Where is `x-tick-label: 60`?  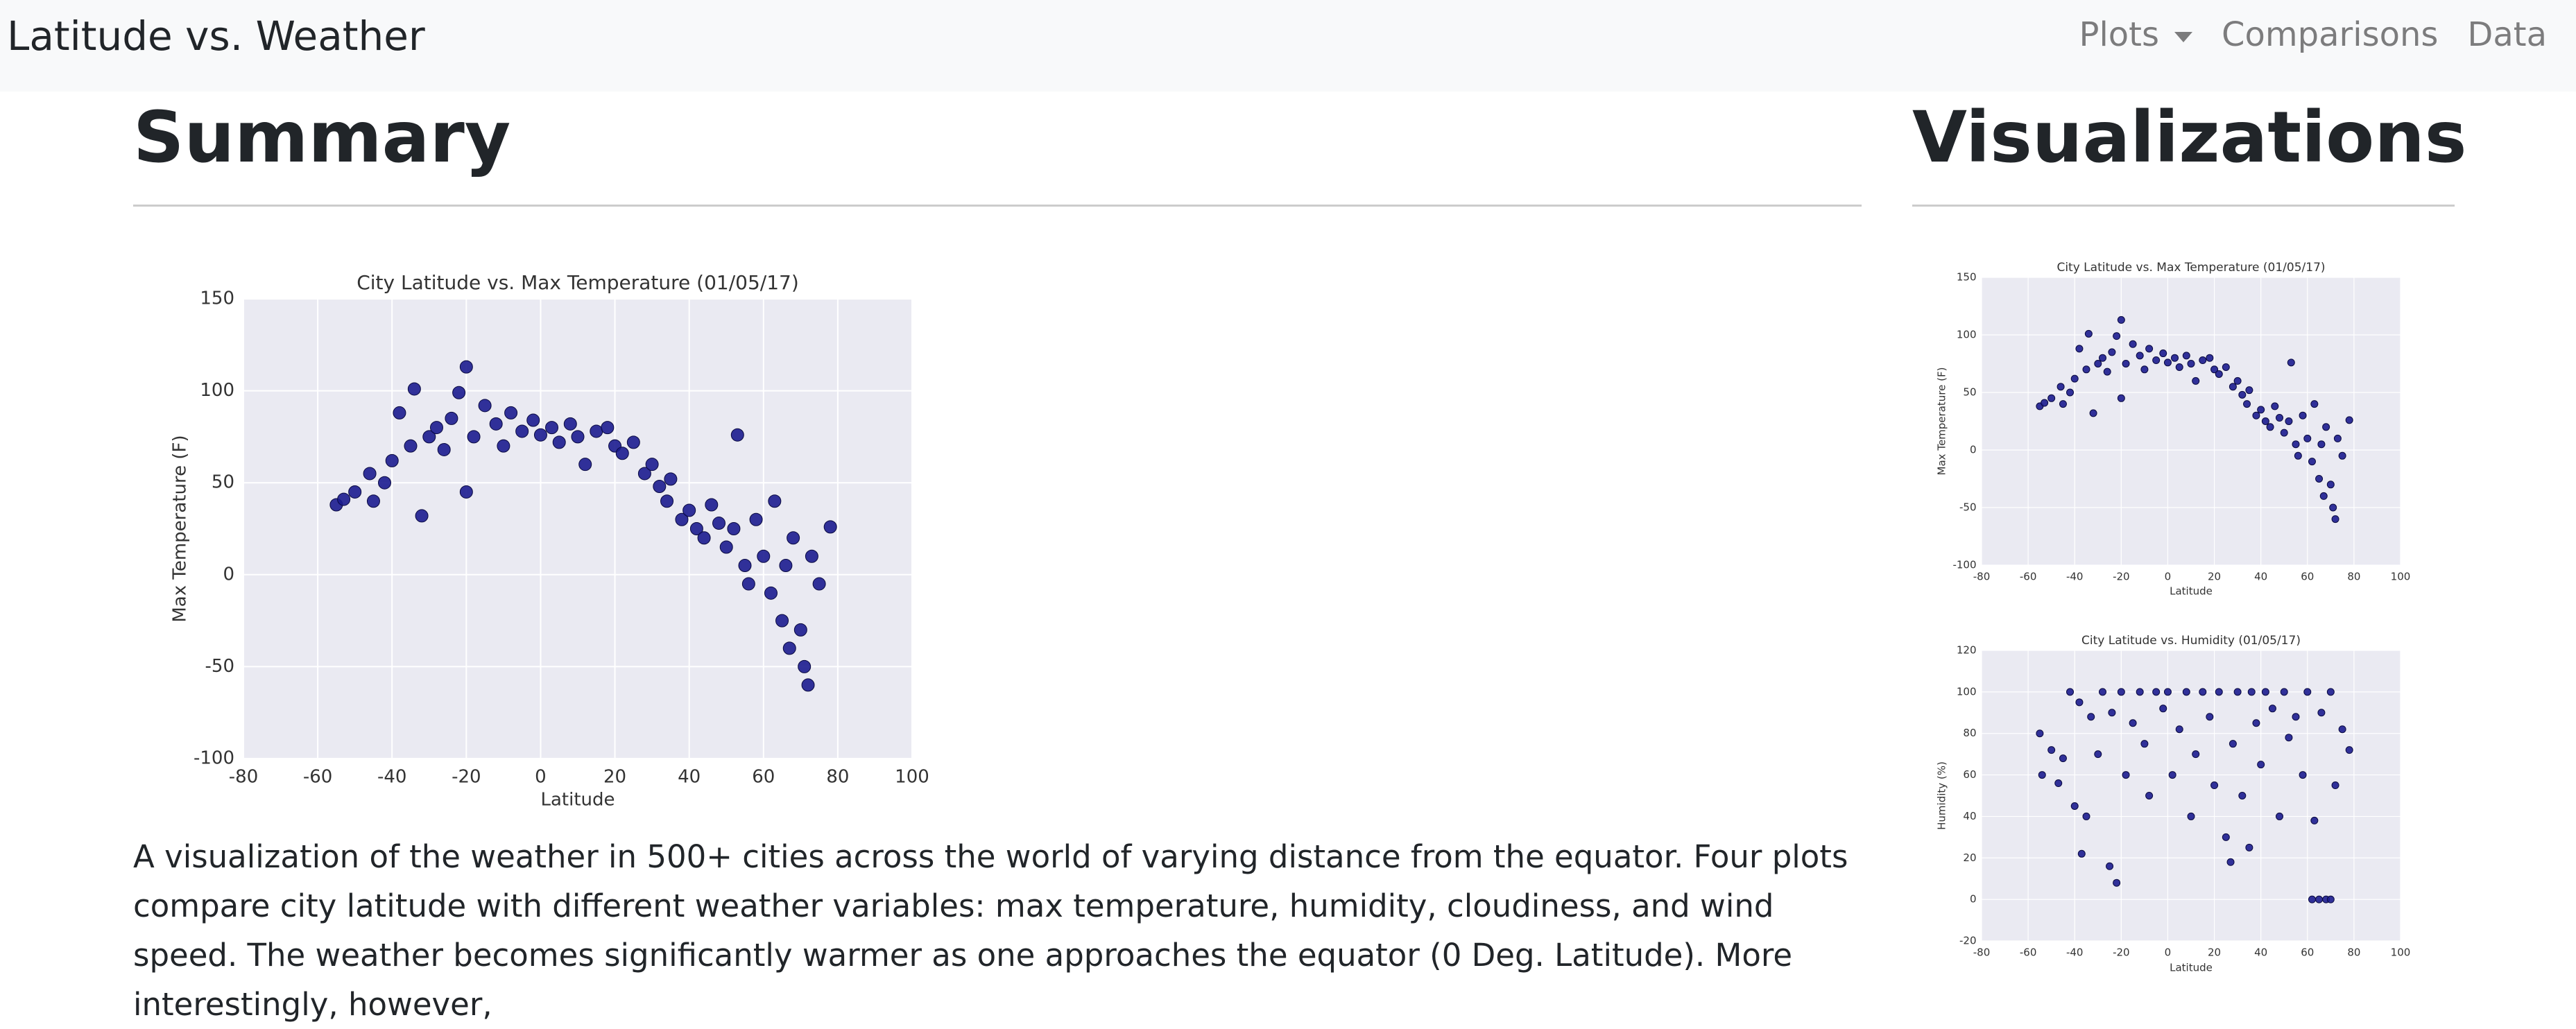 x-tick-label: 60 is located at coordinates (763, 777).